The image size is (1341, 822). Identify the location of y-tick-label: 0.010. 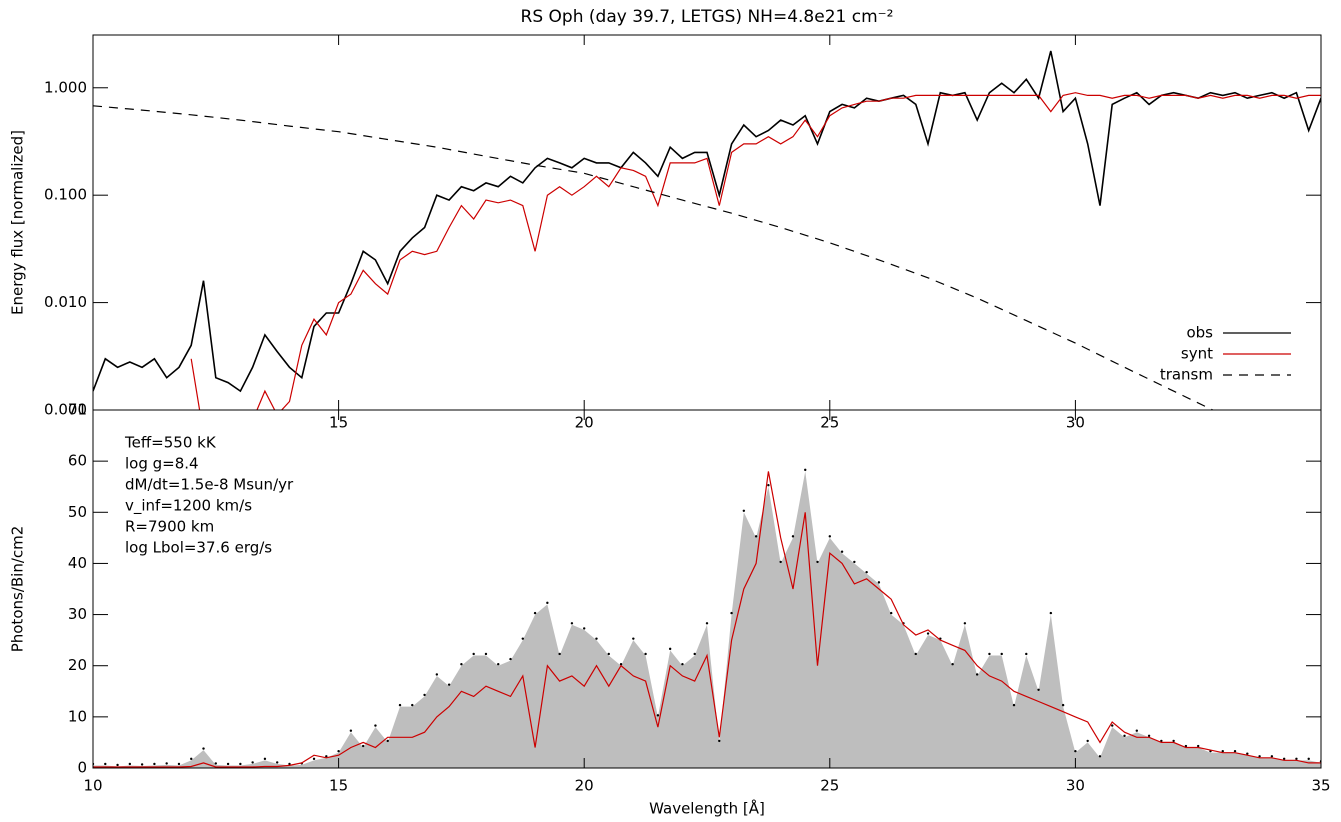
(65, 302).